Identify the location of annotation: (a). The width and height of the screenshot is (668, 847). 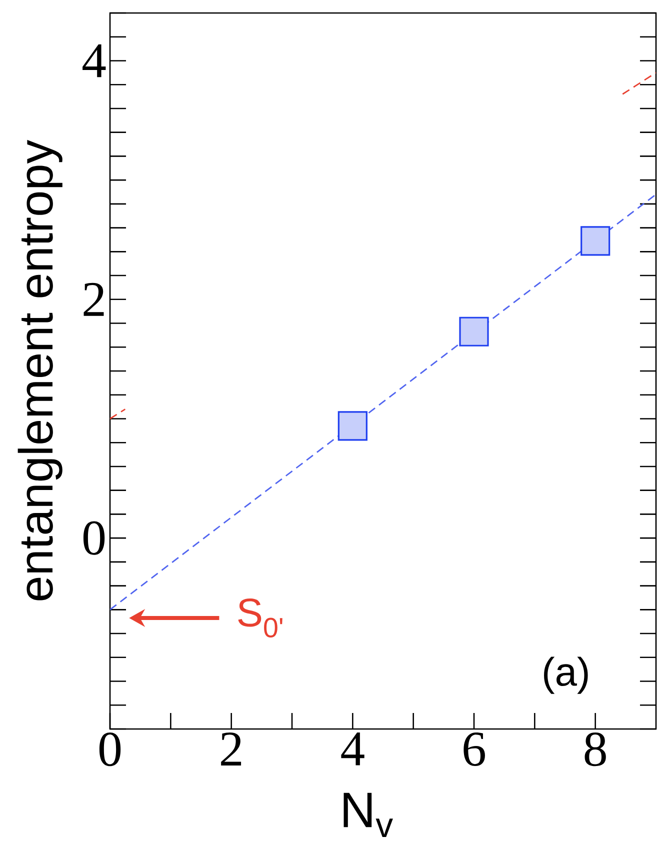
(566, 675).